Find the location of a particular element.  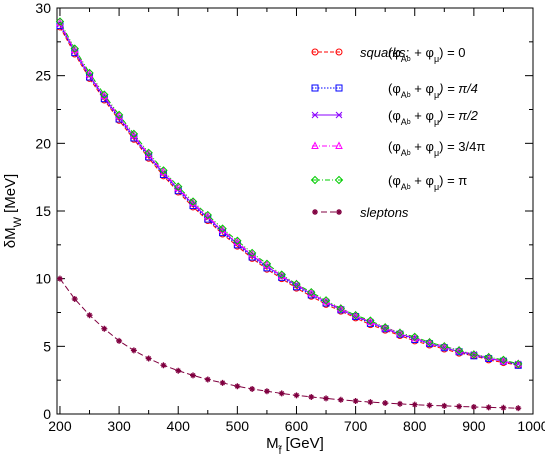

legend-label: (φAb + φμ) = 3/4π is located at coordinates (436, 148).